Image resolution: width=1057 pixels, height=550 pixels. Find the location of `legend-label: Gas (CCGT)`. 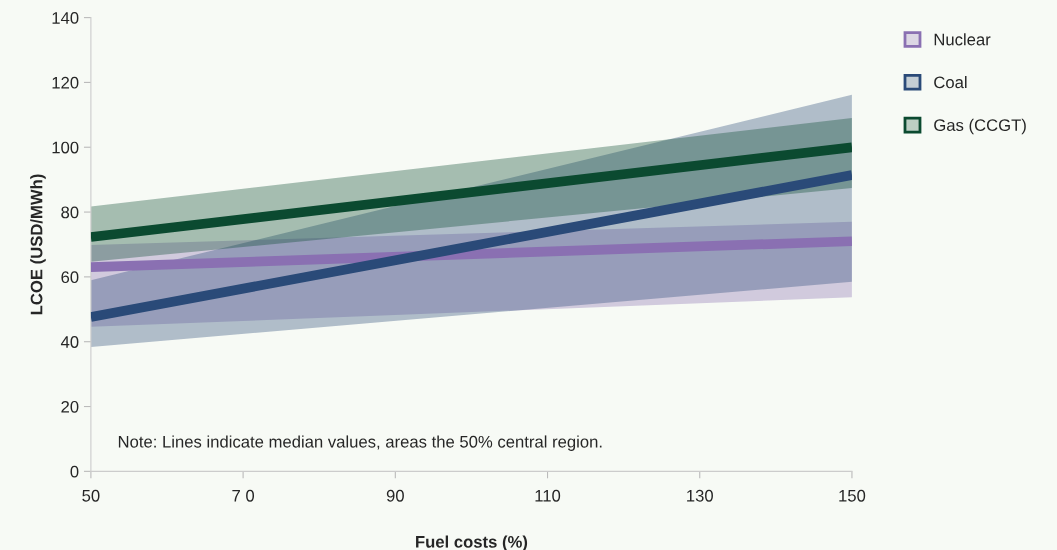

legend-label: Gas (CCGT) is located at coordinates (980, 126).